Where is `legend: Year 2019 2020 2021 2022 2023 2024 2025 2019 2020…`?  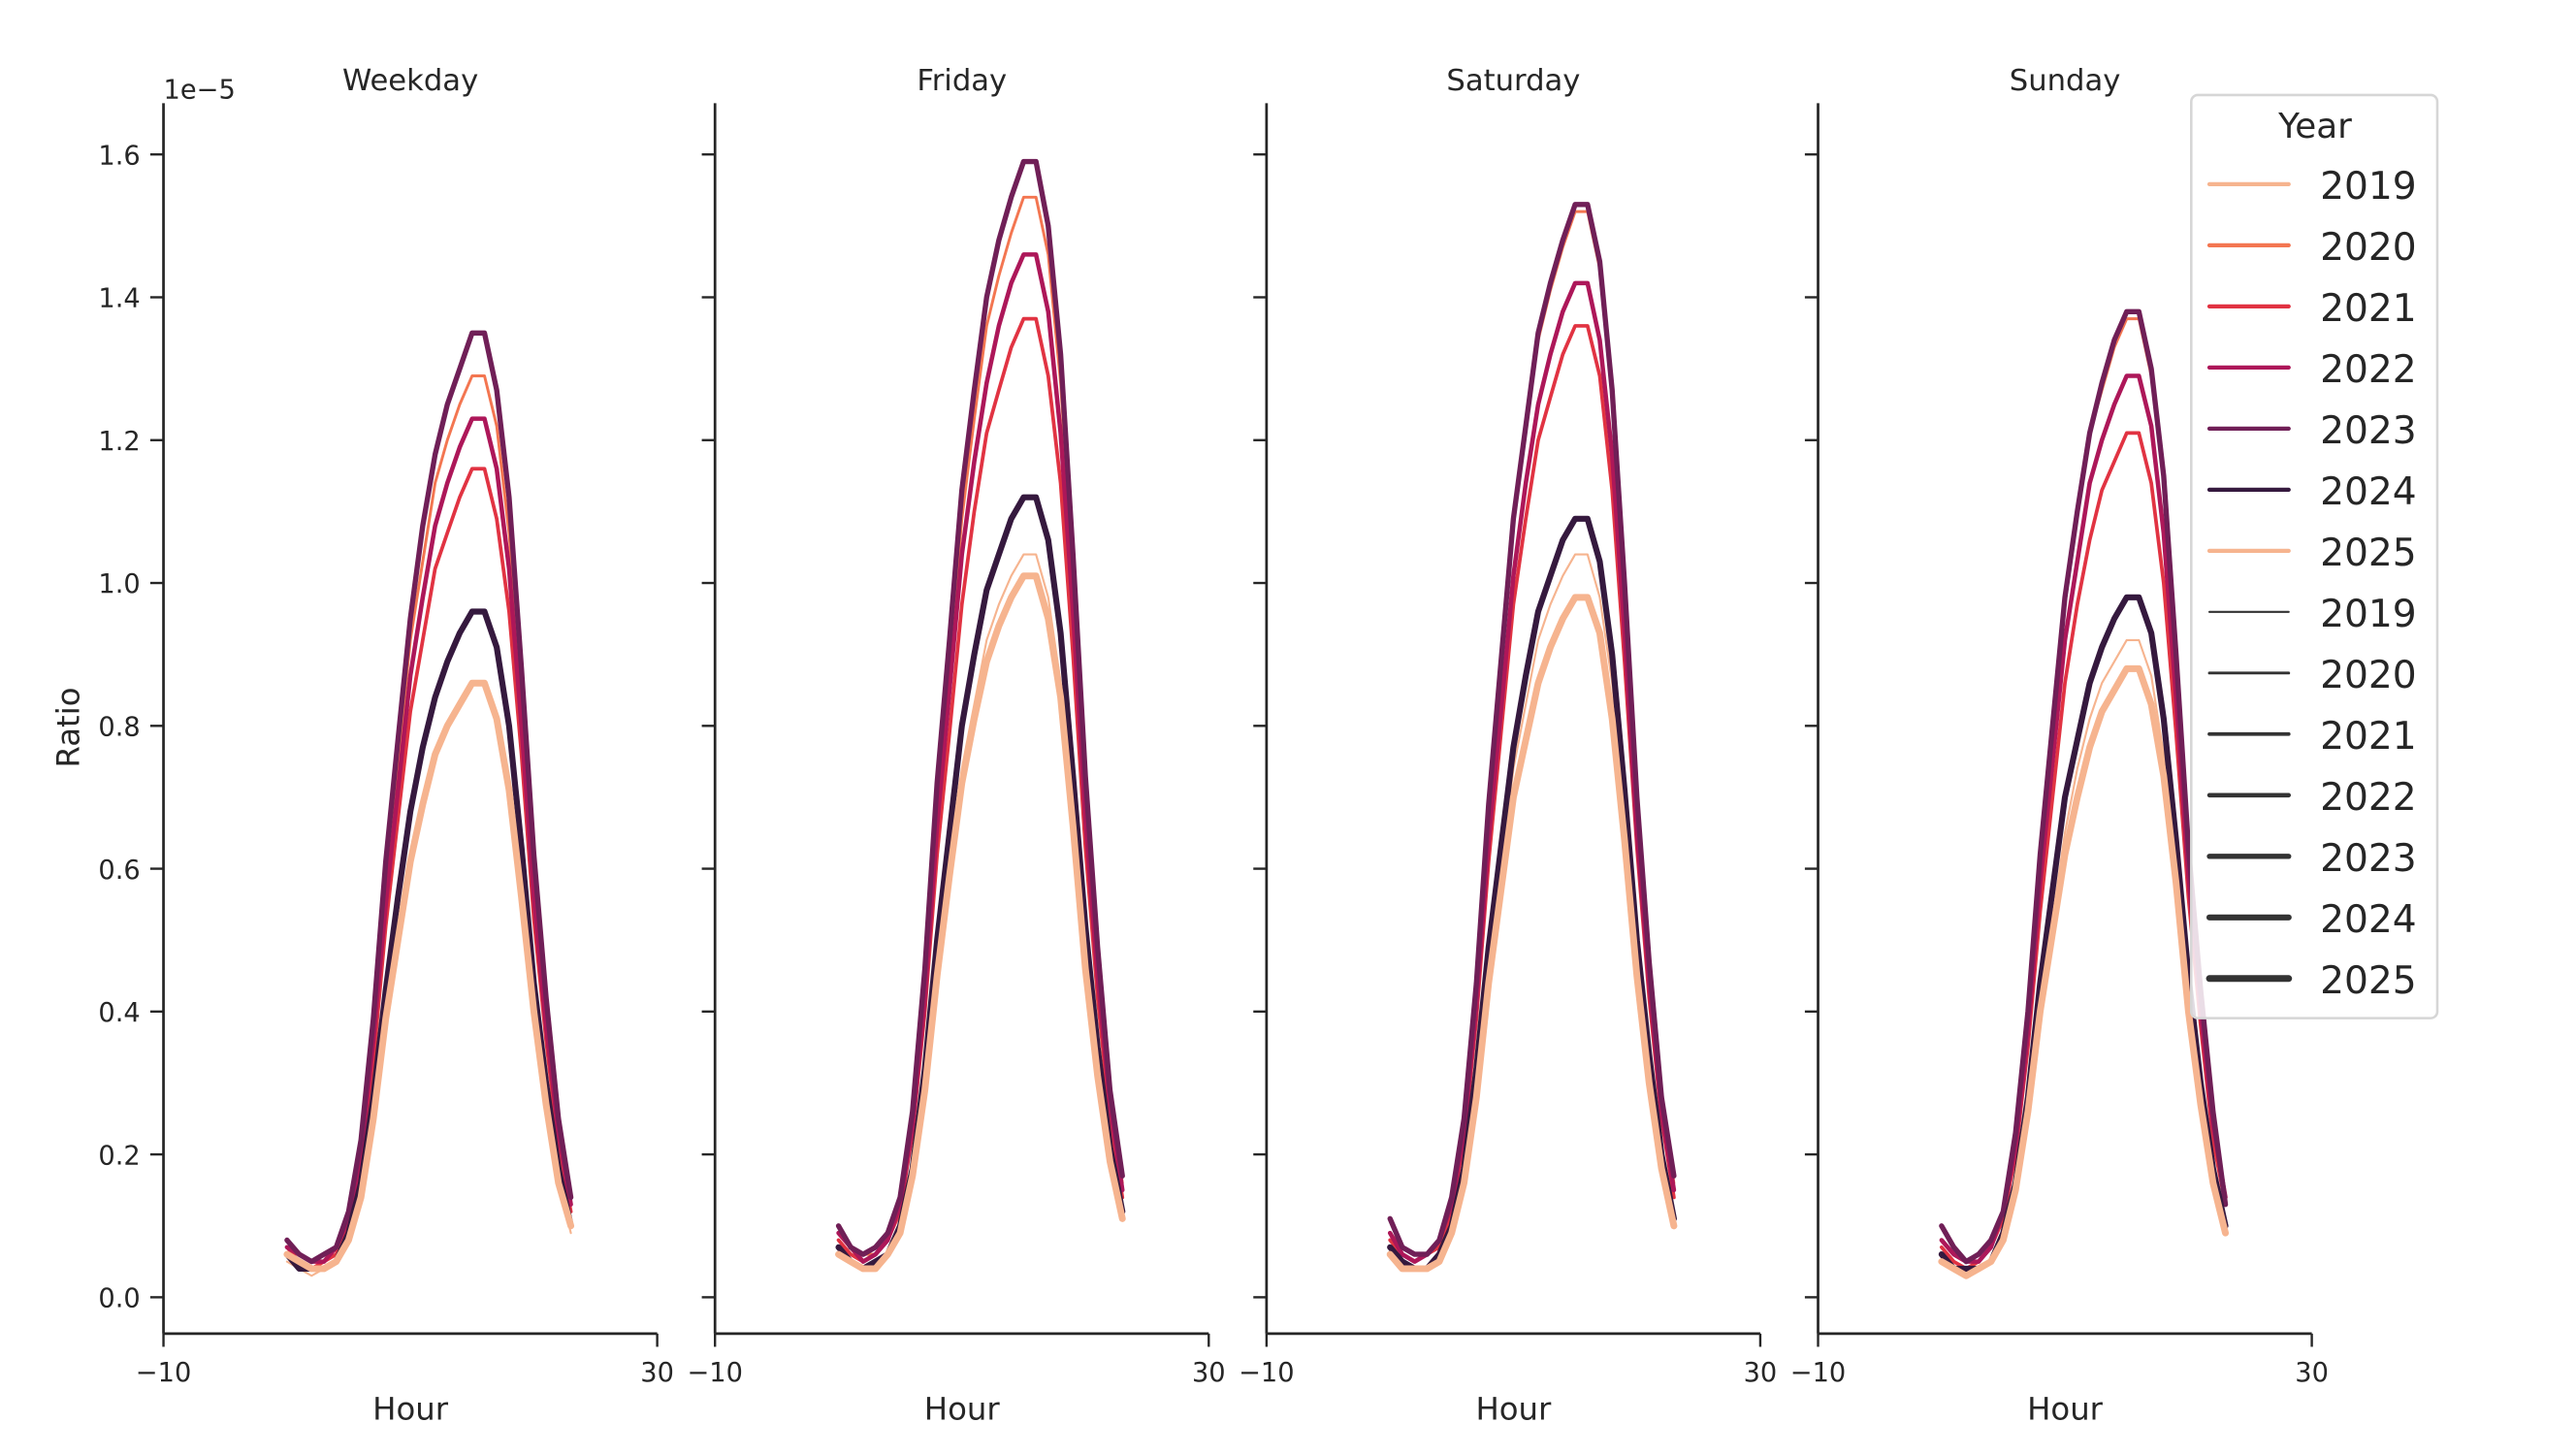 legend: Year 2019 2020 2021 2022 2023 2024 2025 2019 2020… is located at coordinates (2314, 556).